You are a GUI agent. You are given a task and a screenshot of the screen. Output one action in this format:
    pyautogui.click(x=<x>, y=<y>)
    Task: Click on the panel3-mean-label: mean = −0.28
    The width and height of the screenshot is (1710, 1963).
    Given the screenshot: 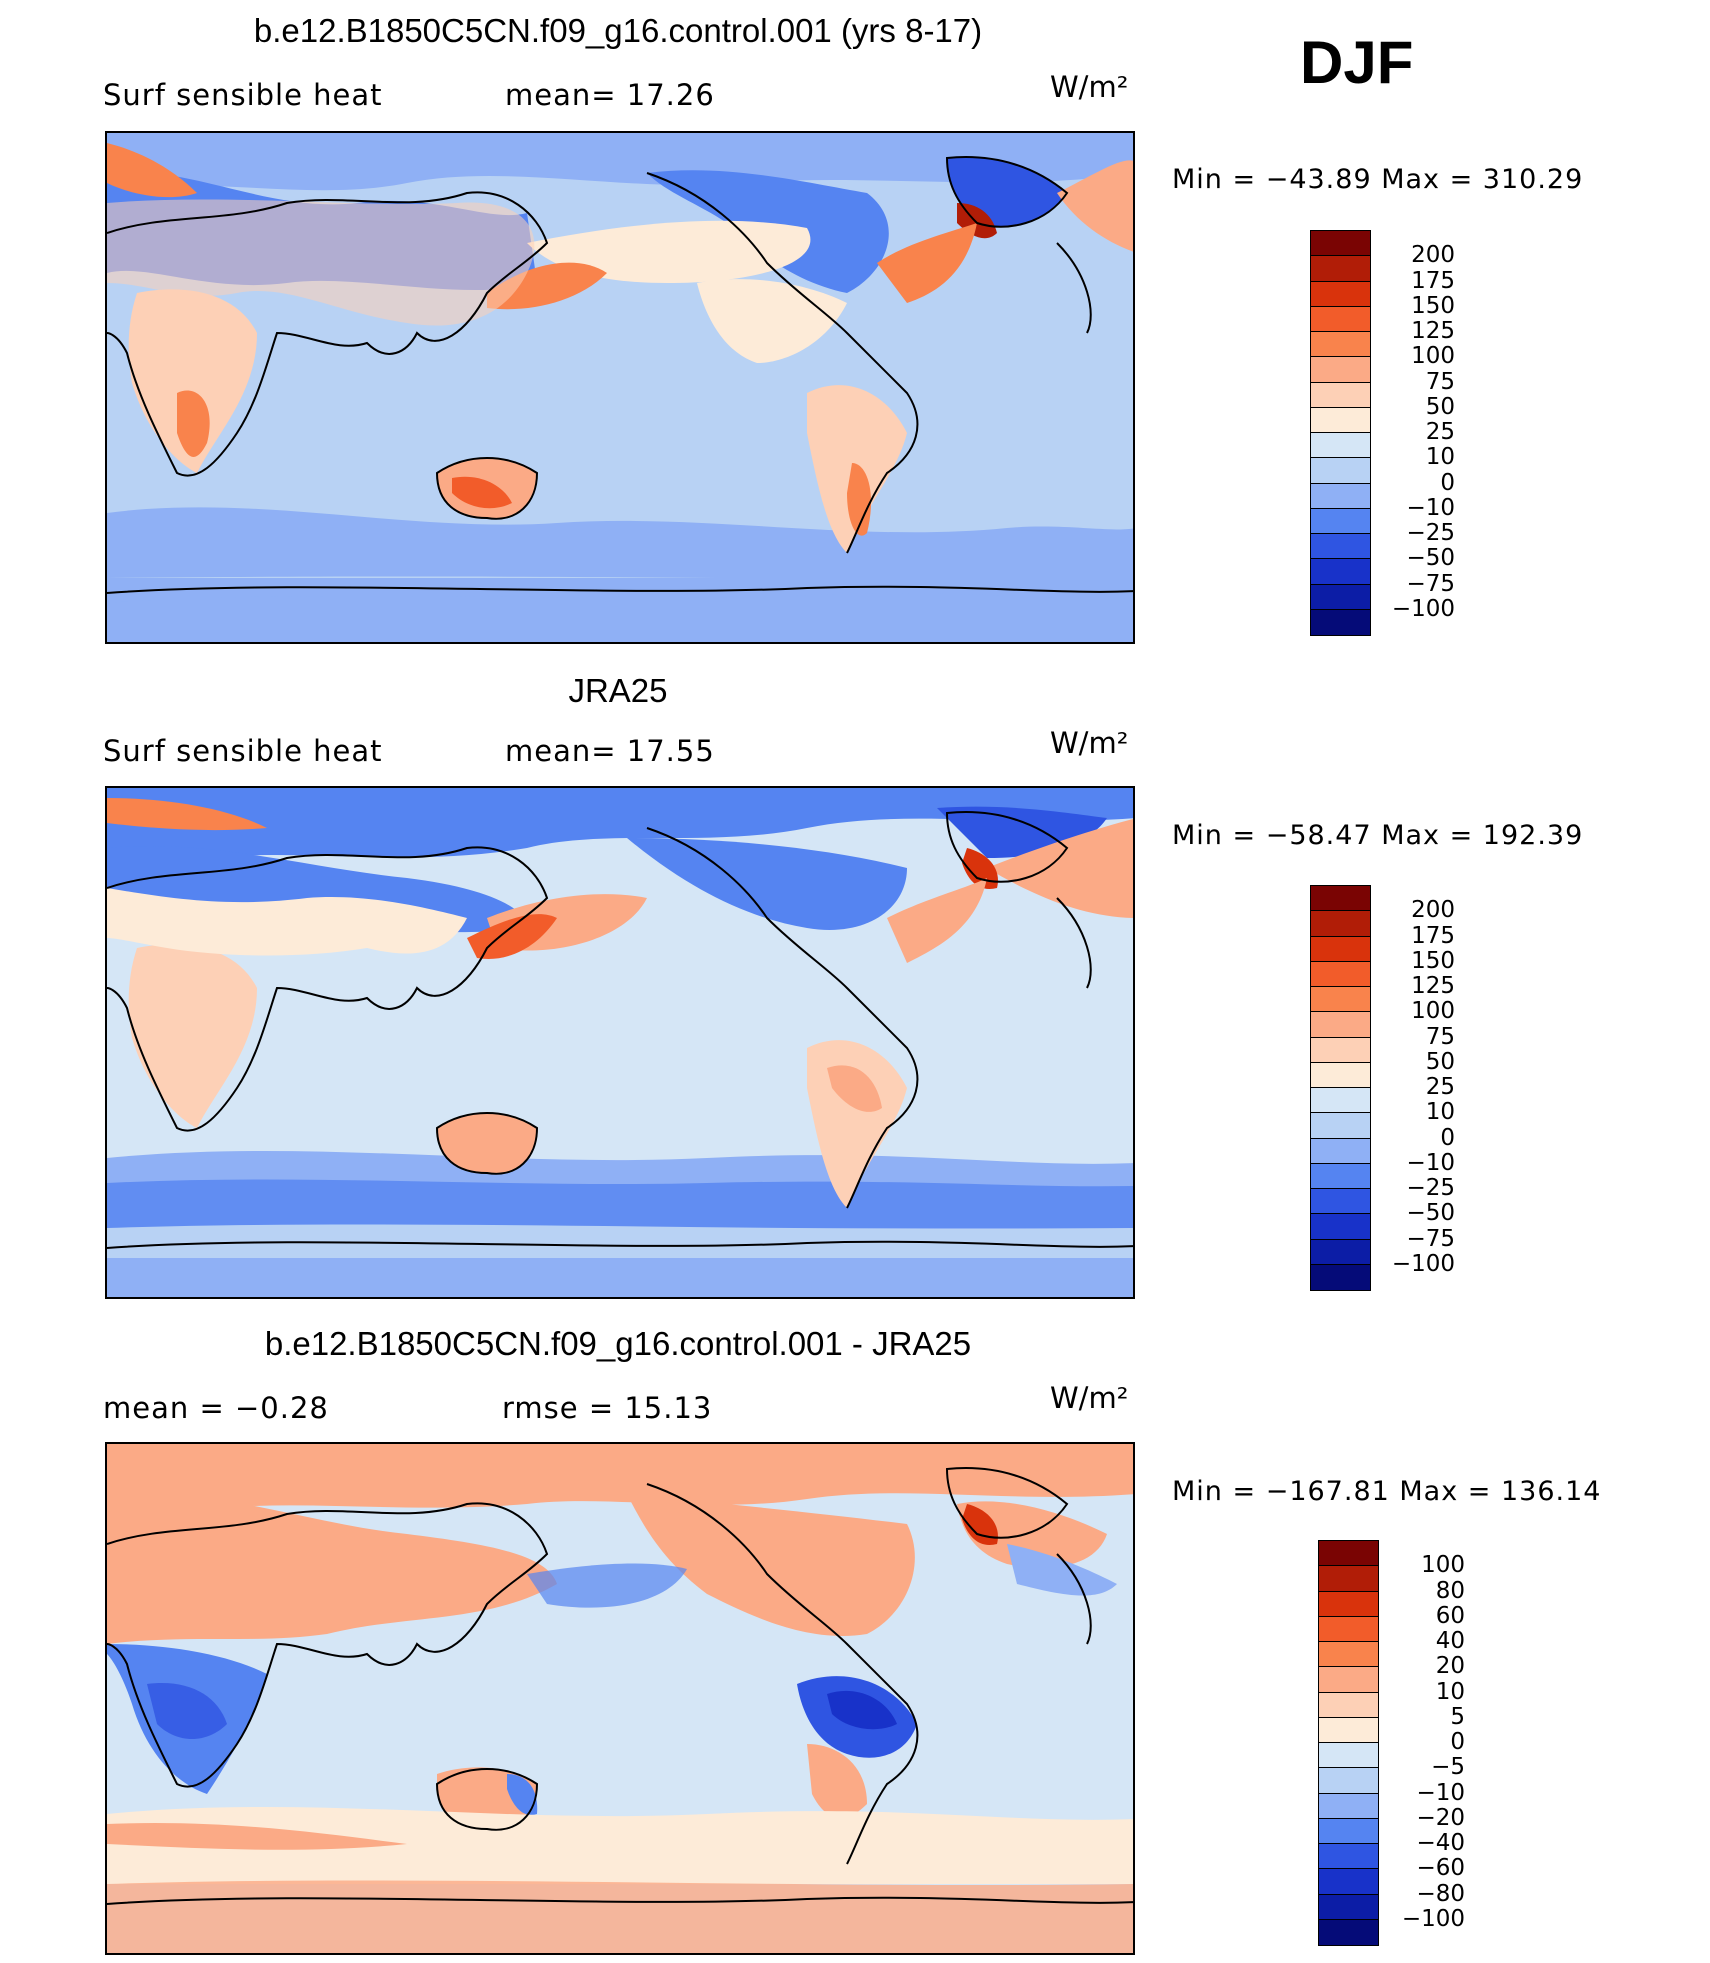 What is the action you would take?
    pyautogui.click(x=216, y=1408)
    